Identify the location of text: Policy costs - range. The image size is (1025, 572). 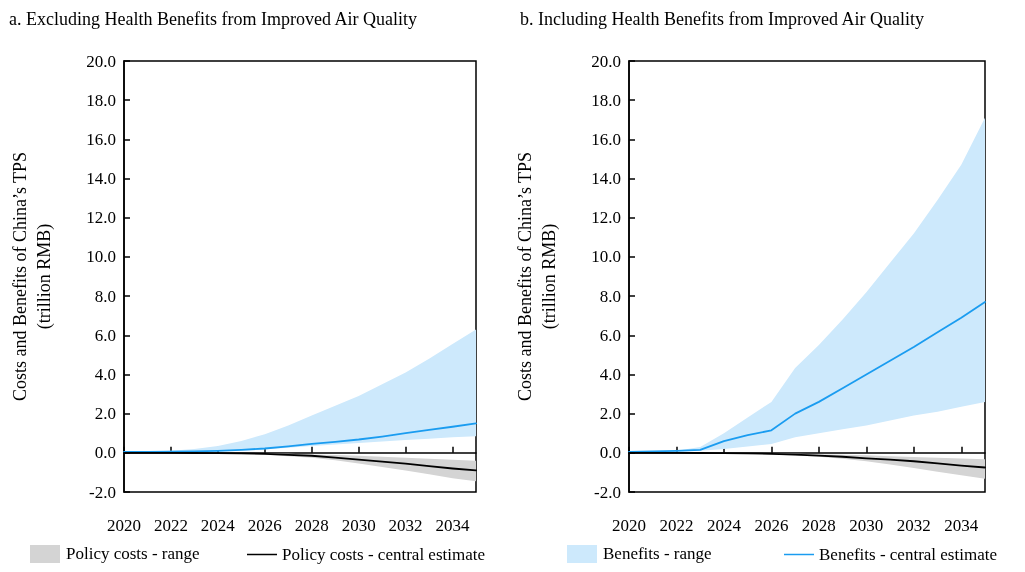
(133, 554).